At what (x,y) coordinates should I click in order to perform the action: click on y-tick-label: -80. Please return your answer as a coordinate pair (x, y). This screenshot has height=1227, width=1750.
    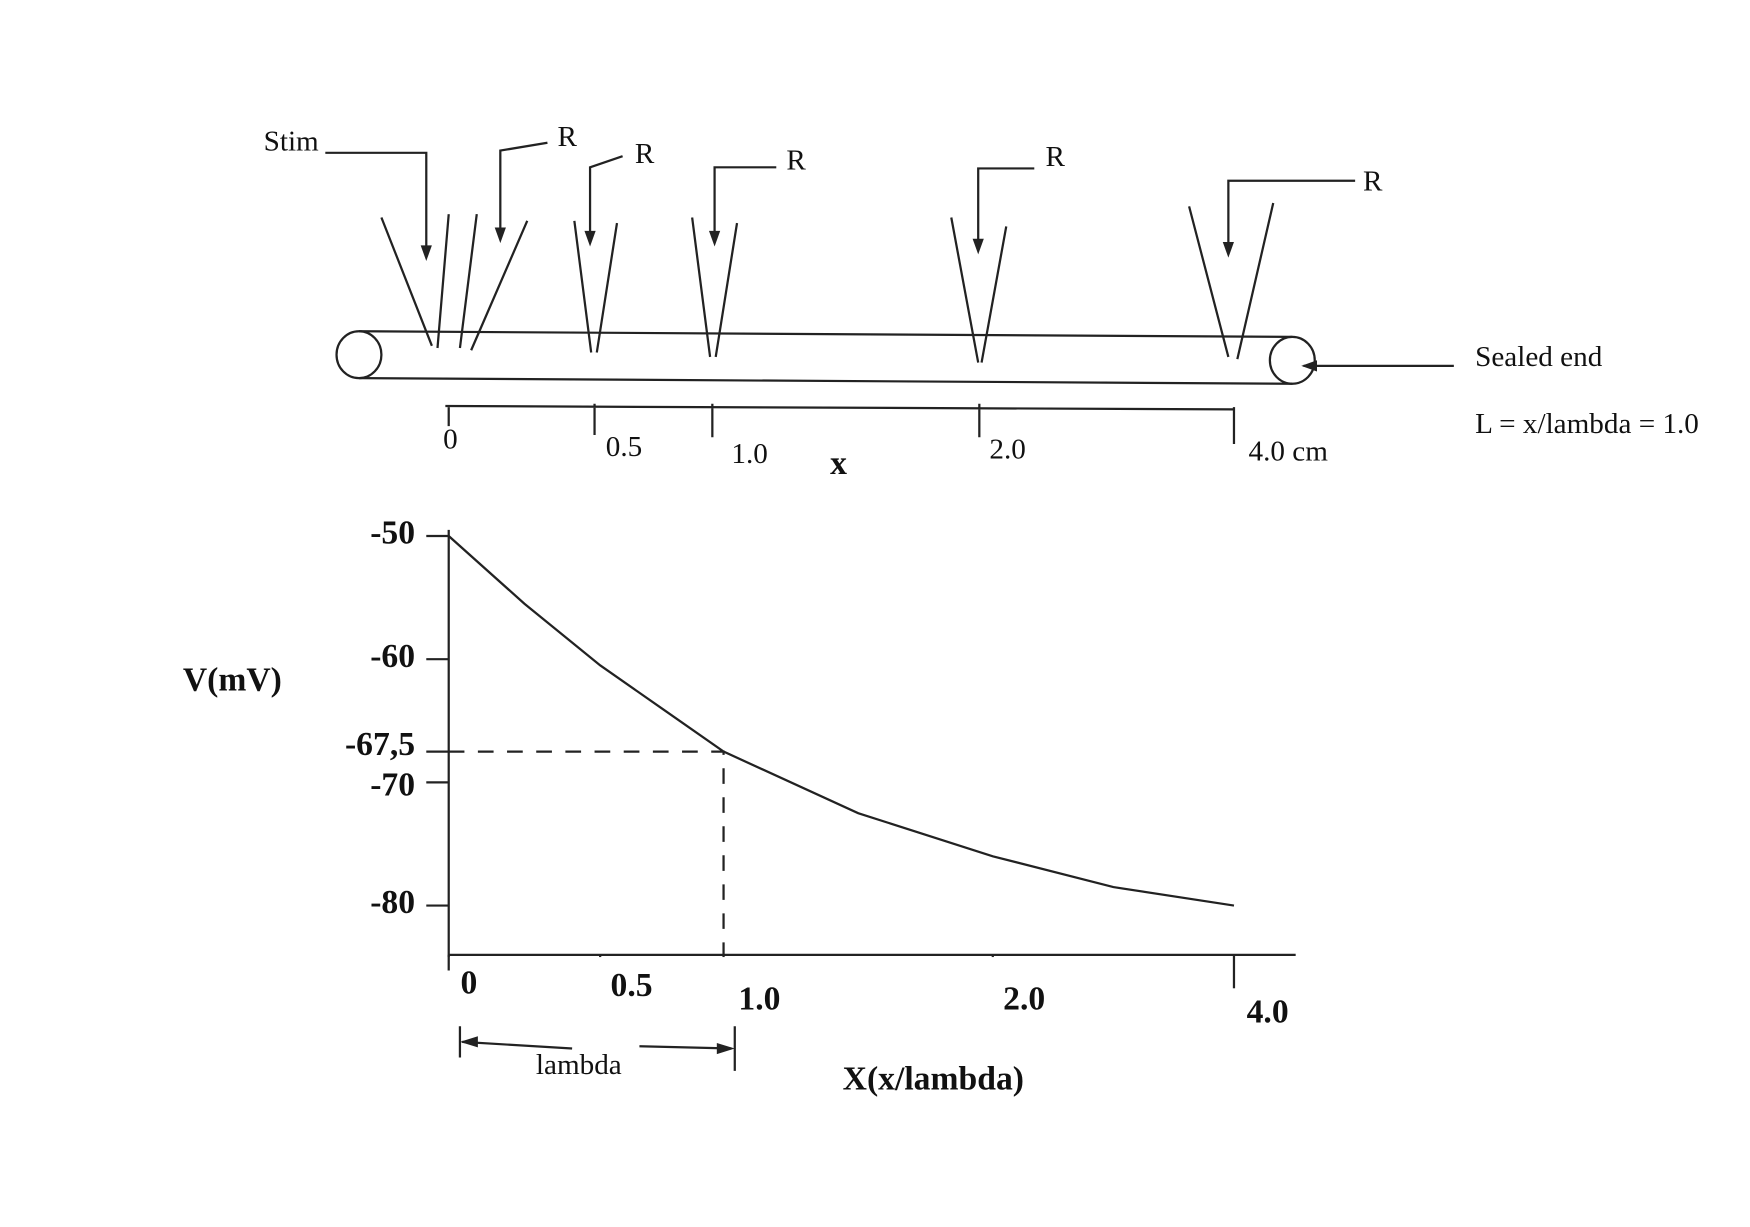
    Looking at the image, I should click on (392, 902).